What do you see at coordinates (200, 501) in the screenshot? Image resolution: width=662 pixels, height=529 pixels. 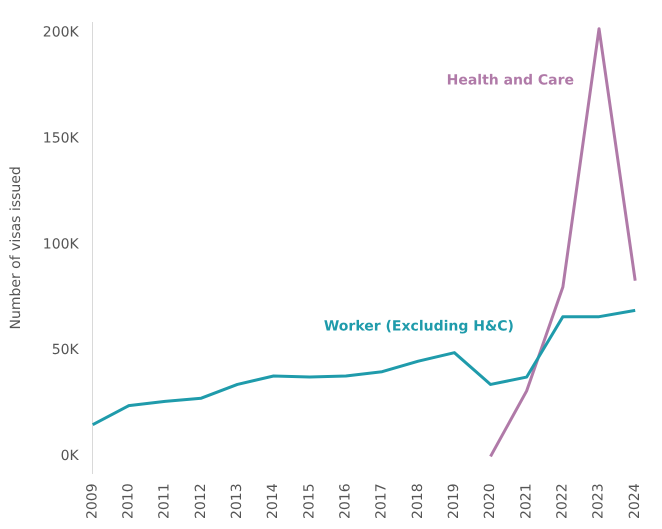 I see `x-tick-label: 2012` at bounding box center [200, 501].